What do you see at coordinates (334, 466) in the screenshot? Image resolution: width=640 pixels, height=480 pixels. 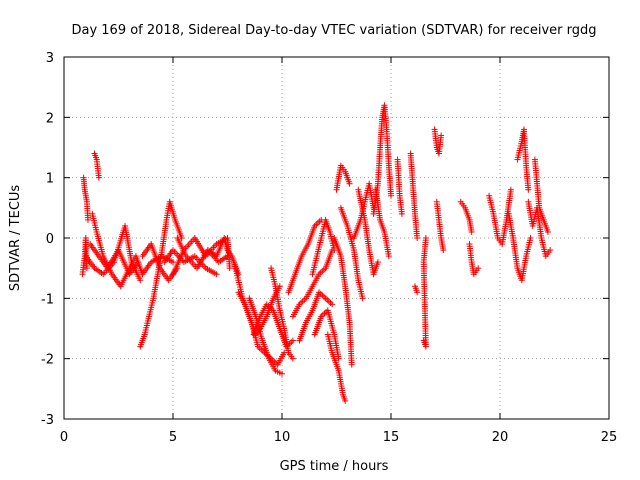 I see `x-axis-label: GPS time / hours` at bounding box center [334, 466].